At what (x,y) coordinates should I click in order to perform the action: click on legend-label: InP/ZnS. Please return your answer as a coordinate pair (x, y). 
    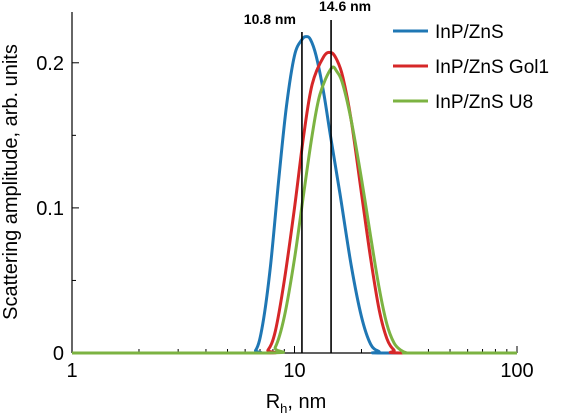
    Looking at the image, I should click on (469, 32).